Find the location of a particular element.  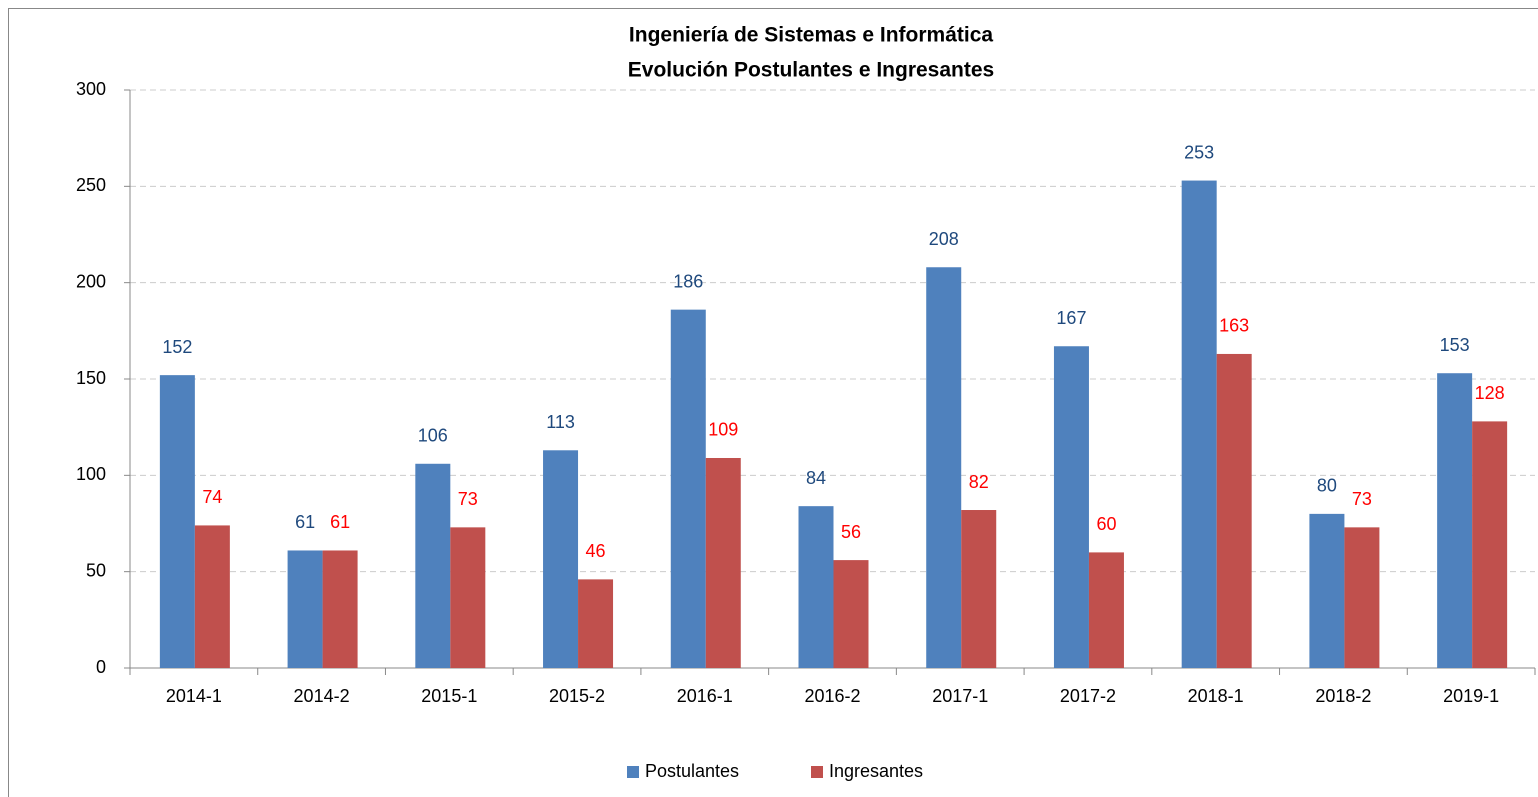

legend-label: Postulantes is located at coordinates (692, 771).